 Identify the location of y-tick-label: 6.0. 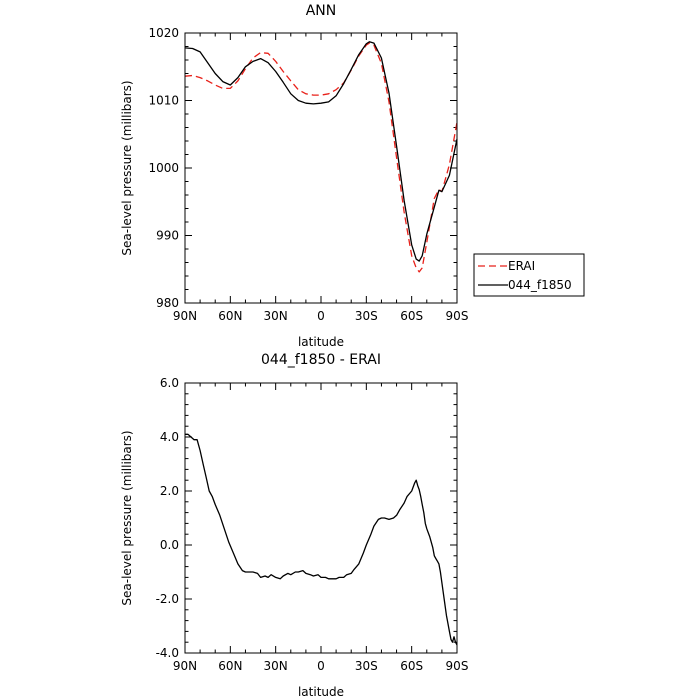
(169, 383).